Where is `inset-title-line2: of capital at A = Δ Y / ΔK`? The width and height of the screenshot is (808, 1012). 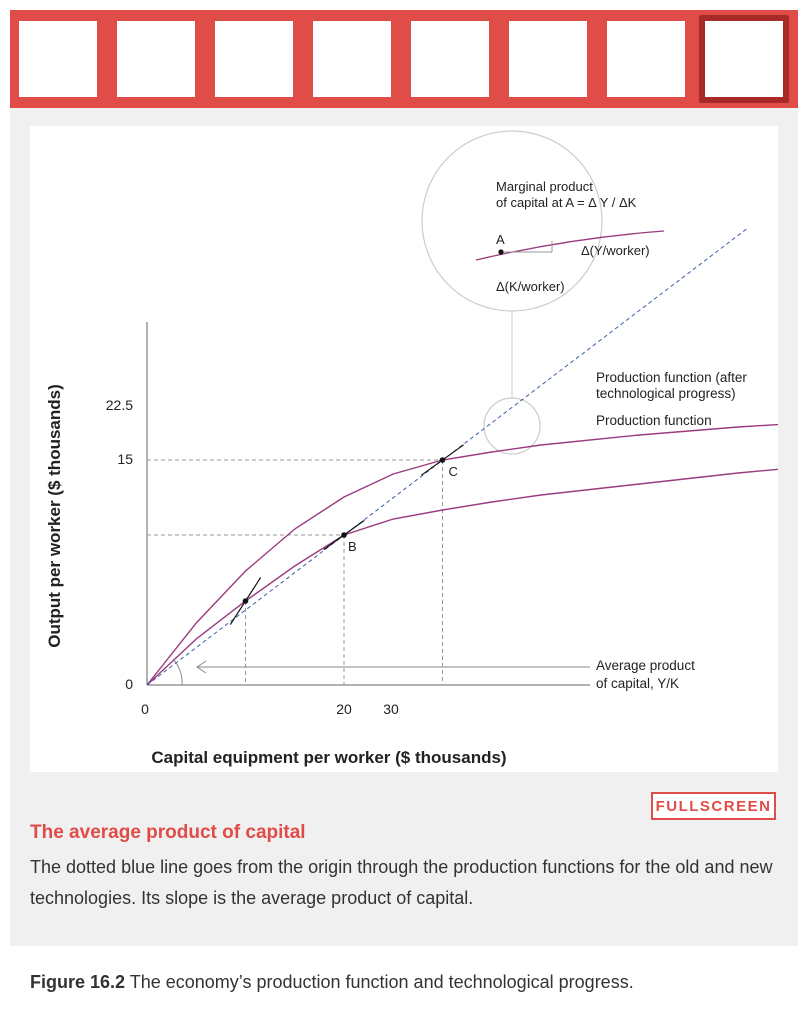 inset-title-line2: of capital at A = Δ Y / ΔK is located at coordinates (566, 202).